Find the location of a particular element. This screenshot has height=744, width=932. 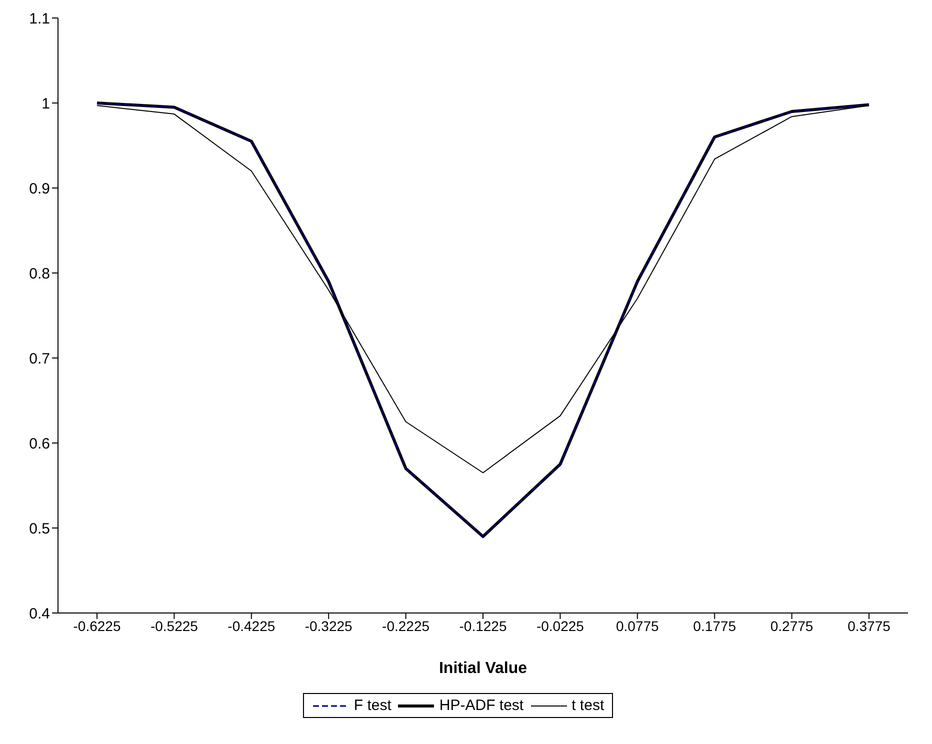

y-tick-label: 0.5 is located at coordinates (39, 529).